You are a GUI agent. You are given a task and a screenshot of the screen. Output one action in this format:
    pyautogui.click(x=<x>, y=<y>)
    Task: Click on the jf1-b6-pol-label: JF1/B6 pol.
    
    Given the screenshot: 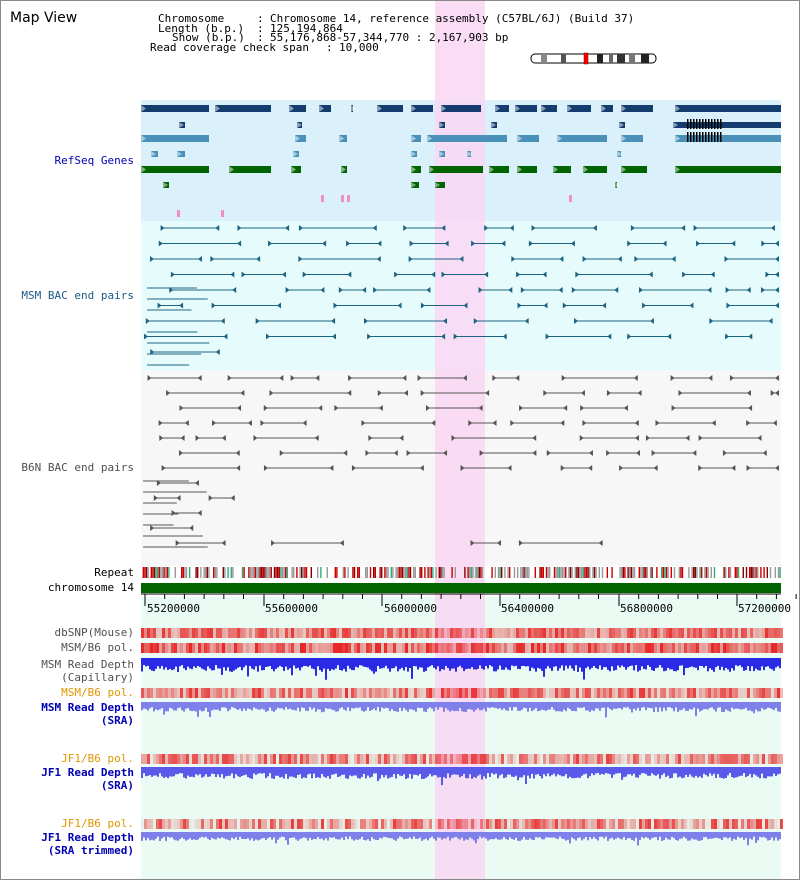 What is the action you would take?
    pyautogui.click(x=97, y=758)
    